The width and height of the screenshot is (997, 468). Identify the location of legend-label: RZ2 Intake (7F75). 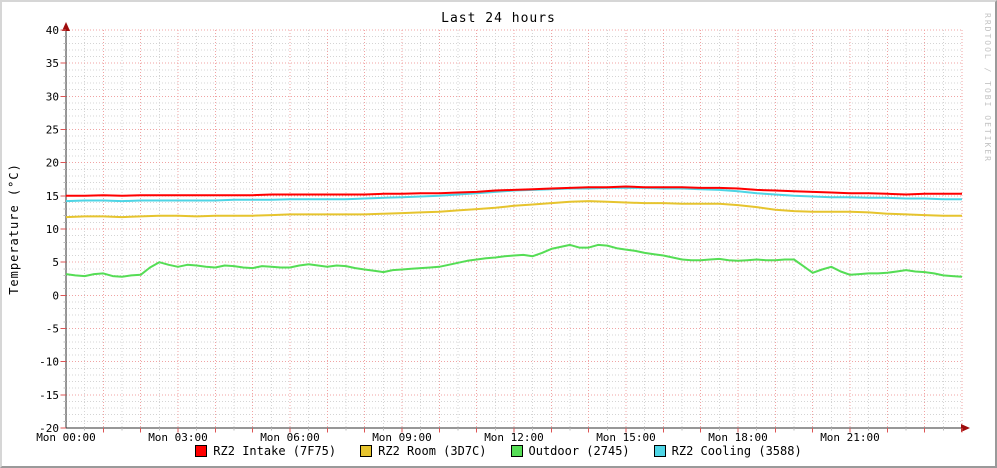
(275, 451).